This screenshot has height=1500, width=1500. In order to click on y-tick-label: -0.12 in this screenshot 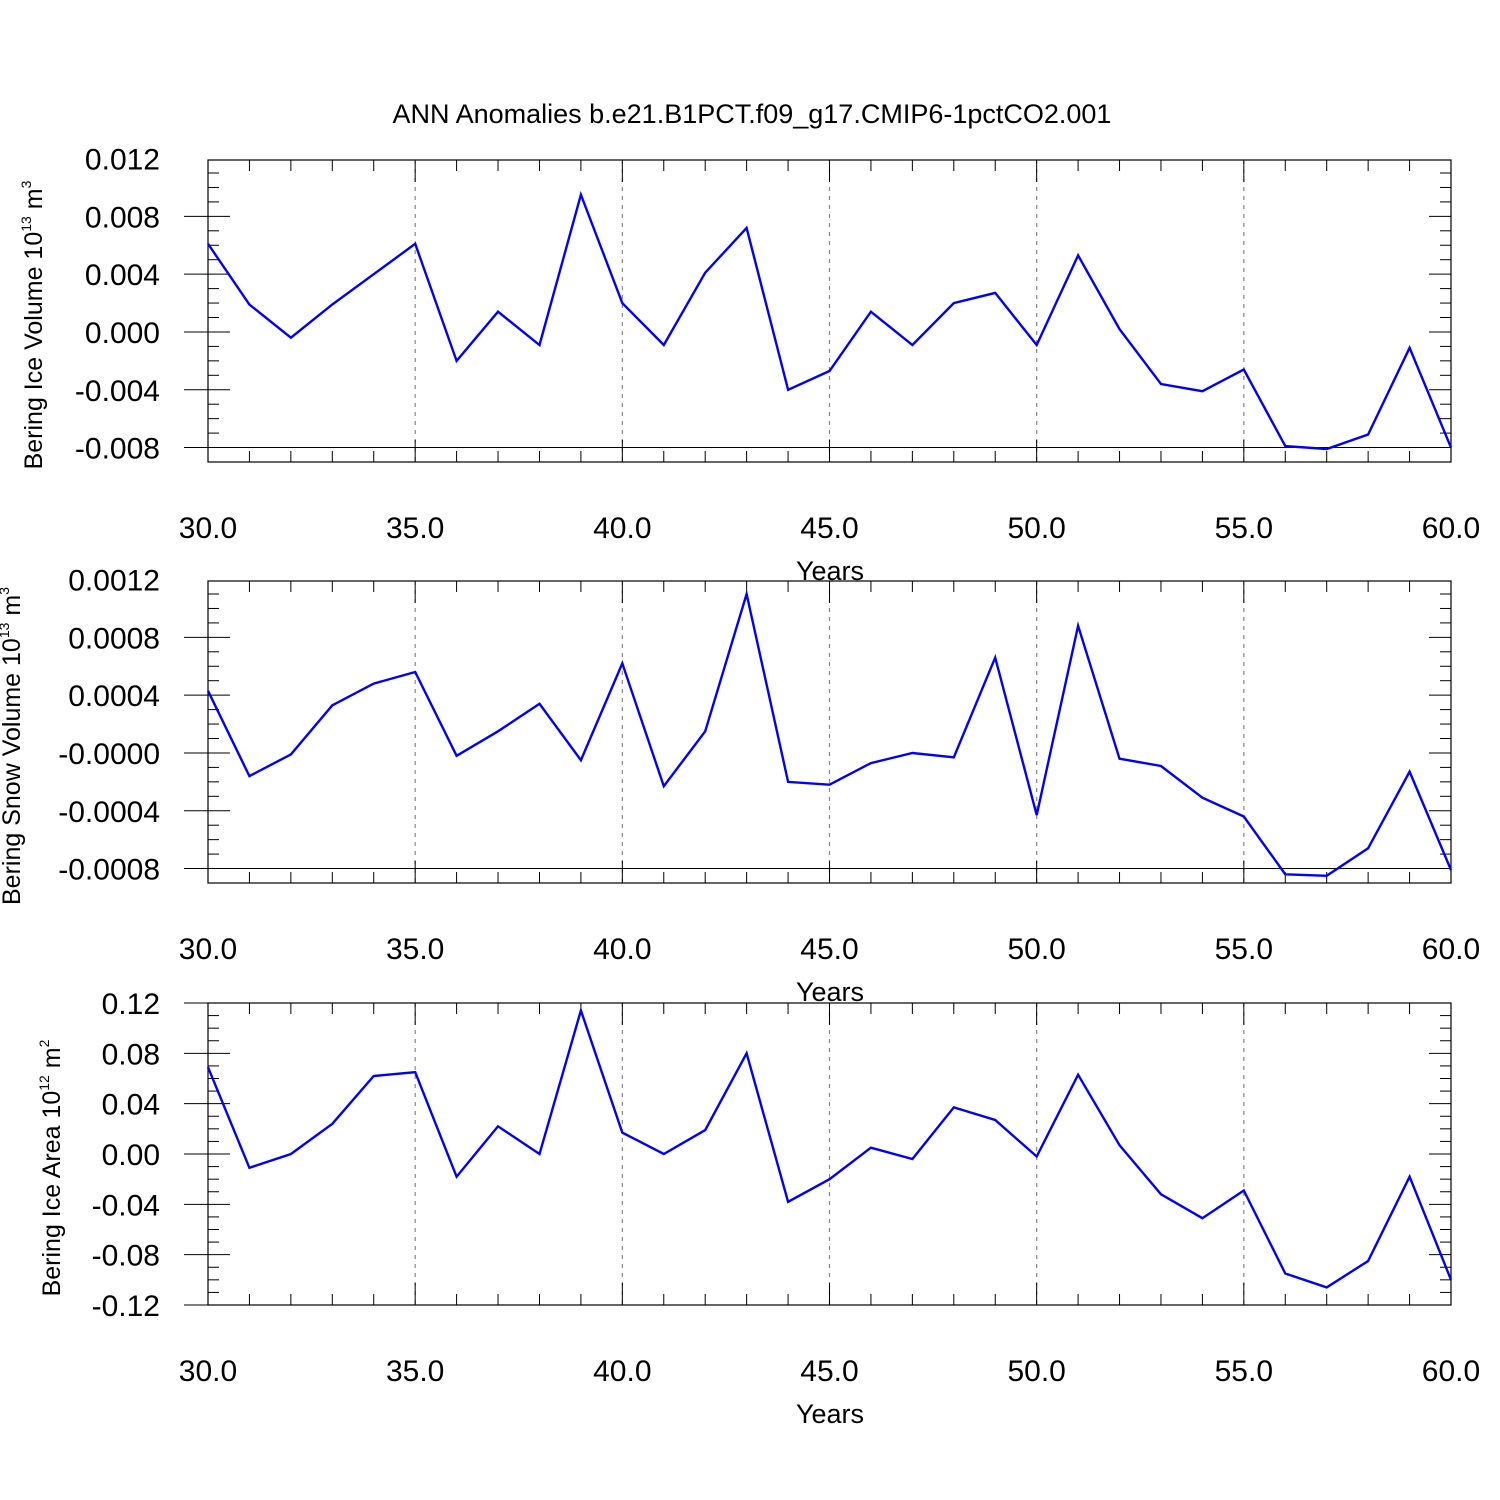, I will do `click(126, 1306)`.